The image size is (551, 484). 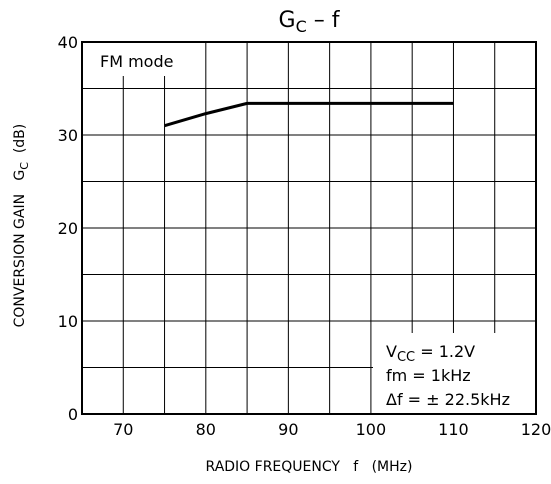 What do you see at coordinates (332, 429) in the screenshot?
I see `x-tick-labels: 70 80 90 100 110 120` at bounding box center [332, 429].